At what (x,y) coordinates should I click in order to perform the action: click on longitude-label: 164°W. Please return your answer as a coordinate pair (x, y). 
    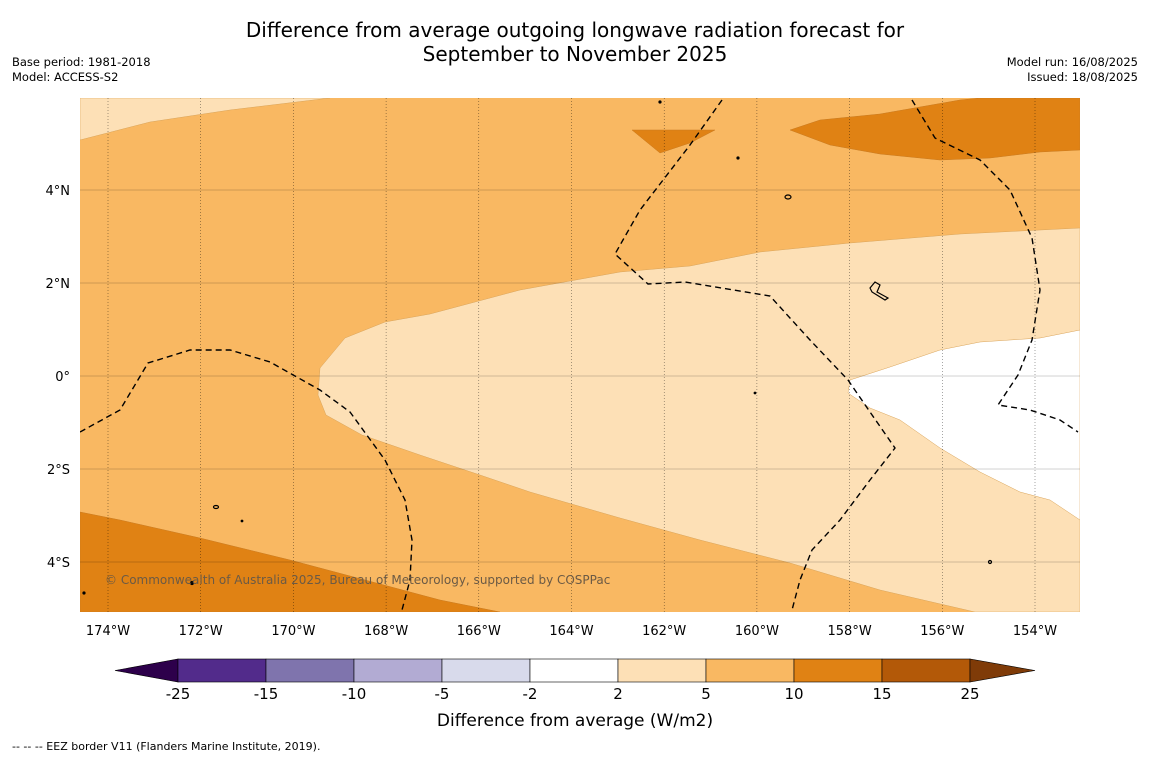
    Looking at the image, I should click on (571, 631).